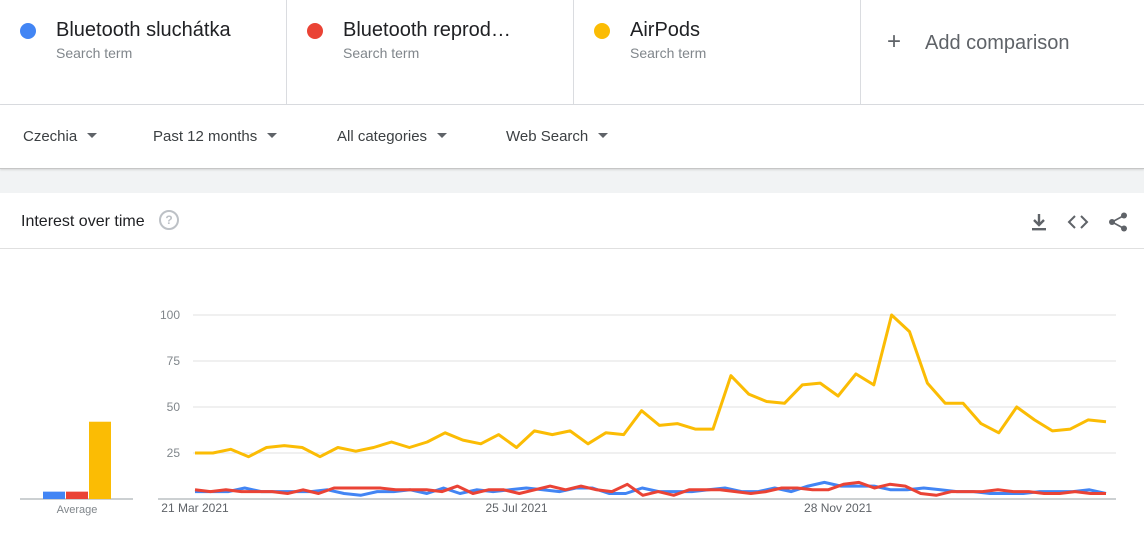  Describe the element at coordinates (143, 30) in the screenshot. I see `search-term-name: Bluetooth sluchátka` at that location.